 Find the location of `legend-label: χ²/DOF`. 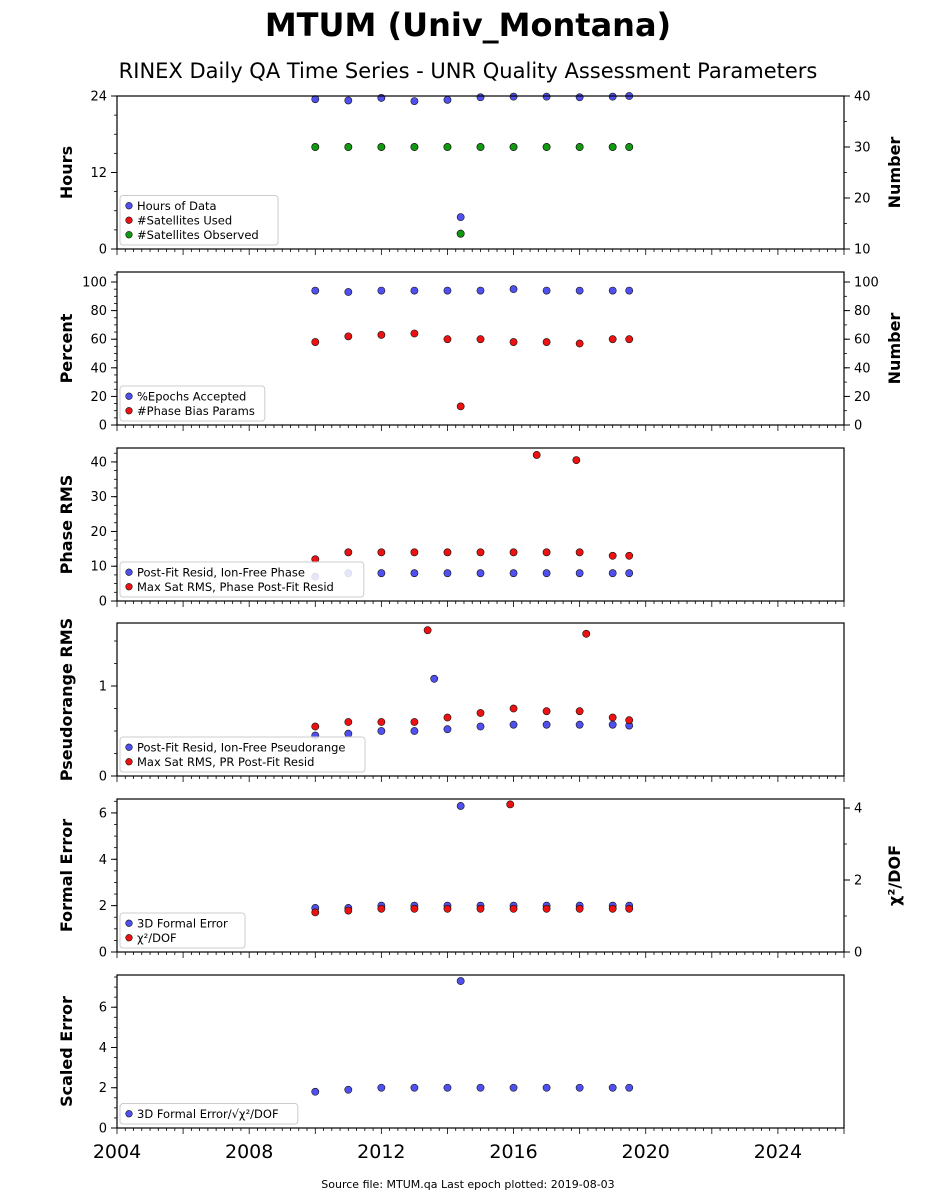

legend-label: χ²/DOF is located at coordinates (157, 938).